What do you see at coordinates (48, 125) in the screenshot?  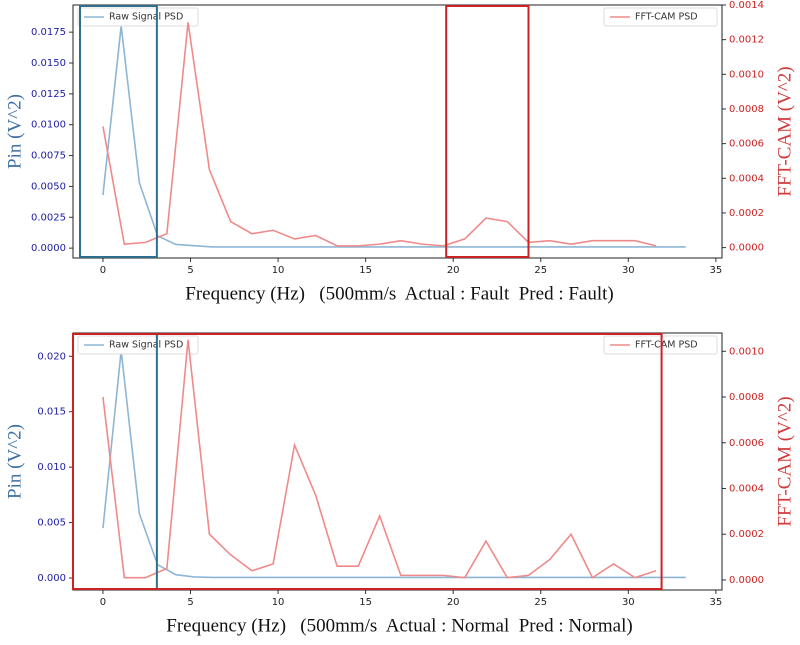 I see `y-tick-label: 0.0100` at bounding box center [48, 125].